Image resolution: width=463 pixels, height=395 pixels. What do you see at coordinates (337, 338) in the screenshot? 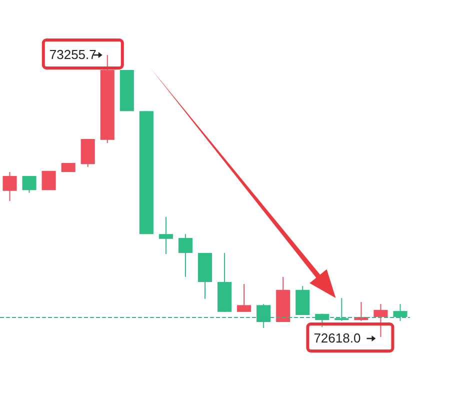
I see `annotation: 72618.0` at bounding box center [337, 338].